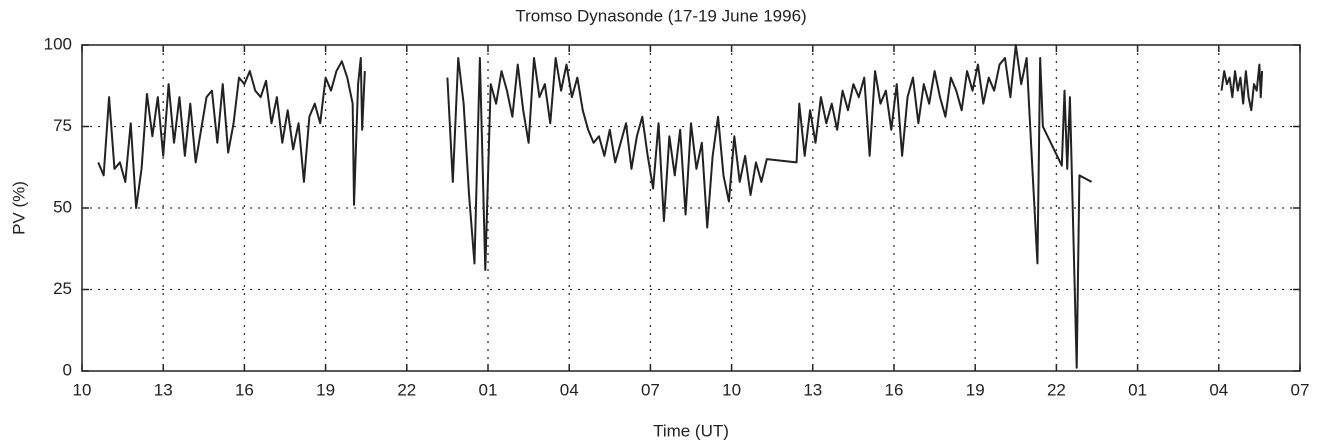  Describe the element at coordinates (58, 43) in the screenshot. I see `y-tick-label: 100` at that location.